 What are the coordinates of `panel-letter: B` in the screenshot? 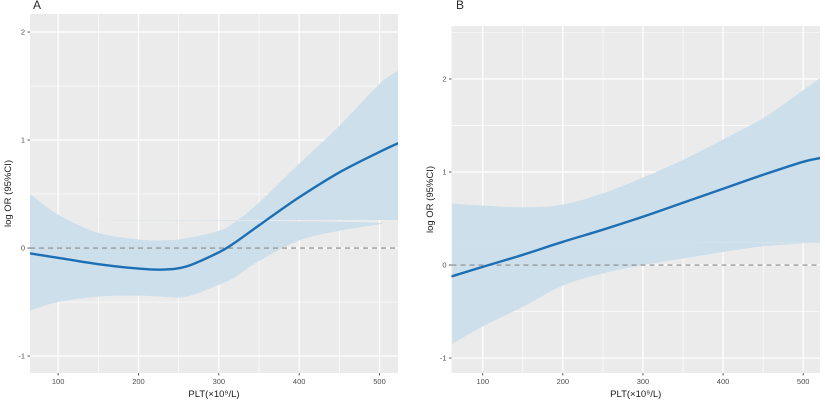 It's located at (460, 6).